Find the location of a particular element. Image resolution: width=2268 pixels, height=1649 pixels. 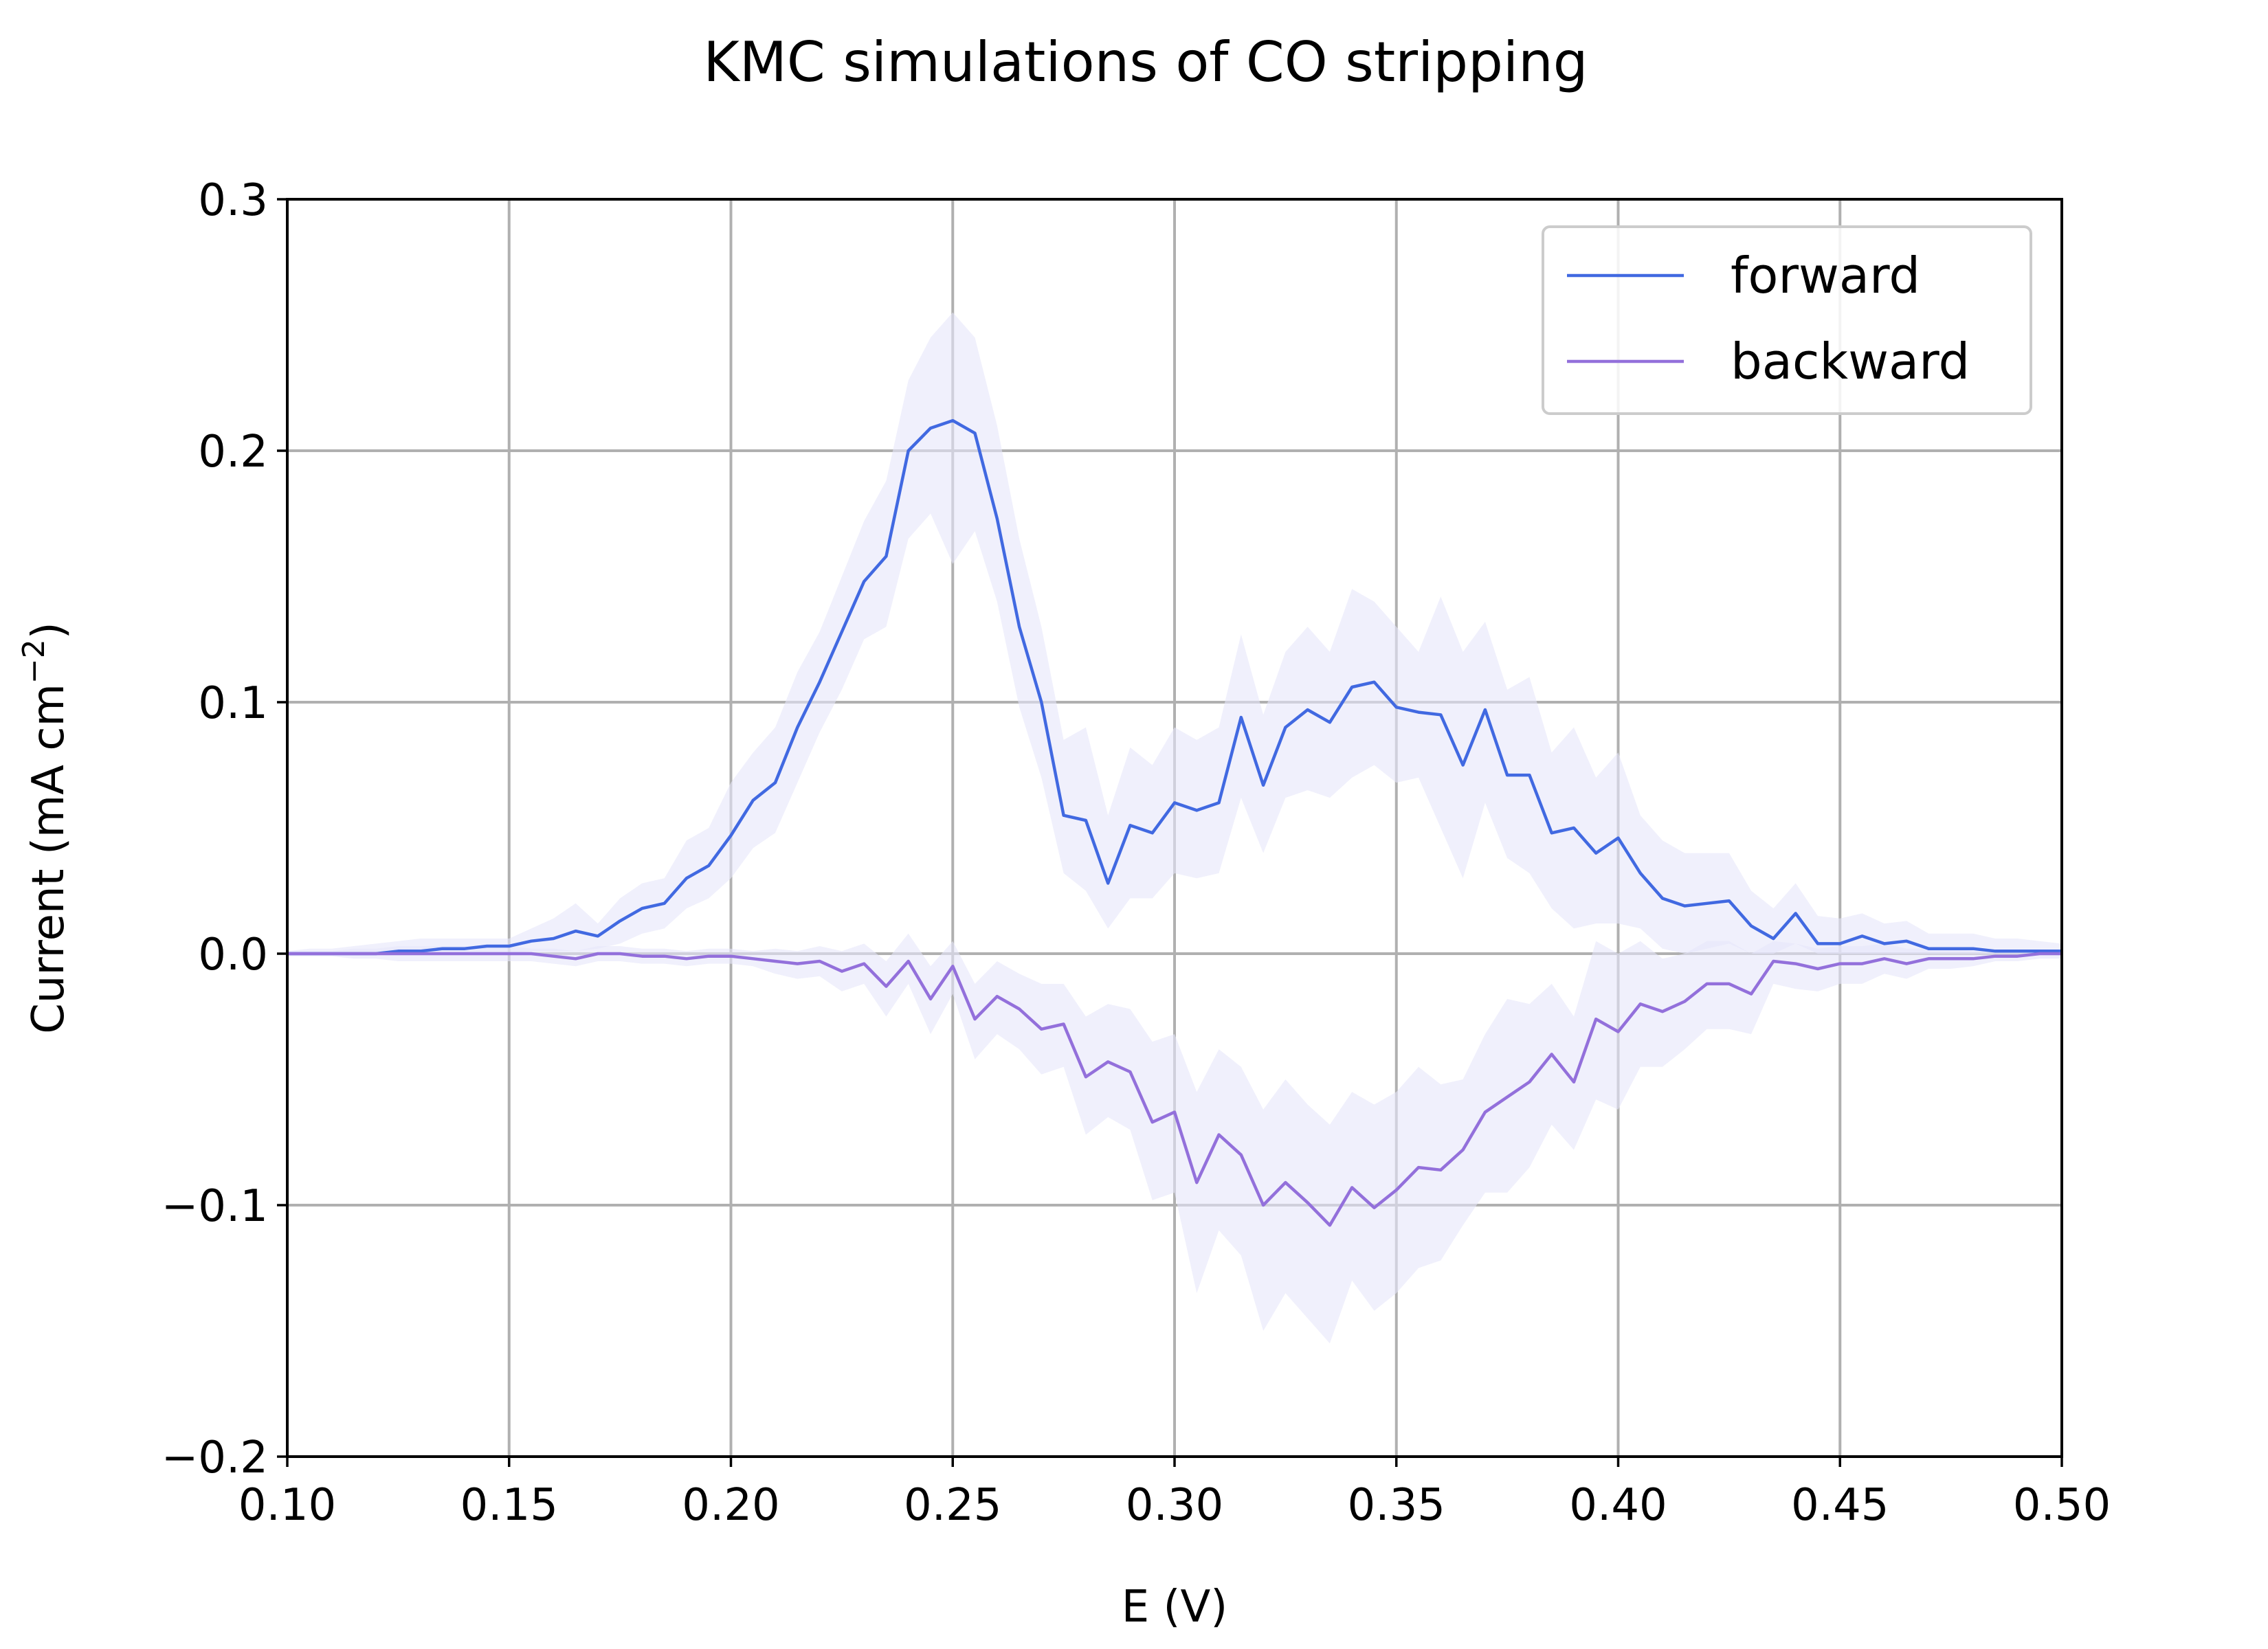

legend-label-backward: backward is located at coordinates (1850, 362).